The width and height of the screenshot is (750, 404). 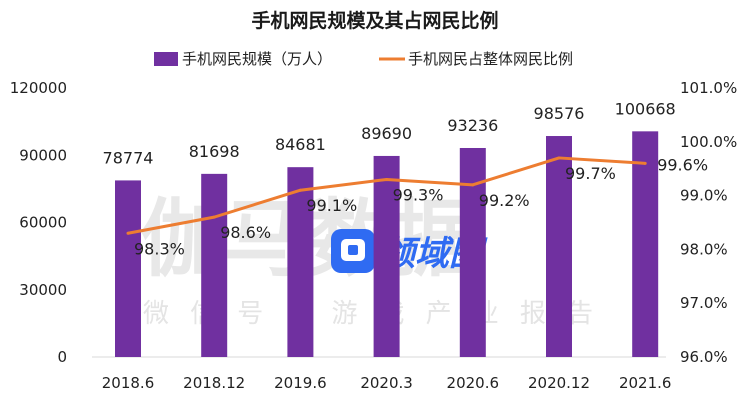 What do you see at coordinates (43, 155) in the screenshot?
I see `left-tick-label: 90000` at bounding box center [43, 155].